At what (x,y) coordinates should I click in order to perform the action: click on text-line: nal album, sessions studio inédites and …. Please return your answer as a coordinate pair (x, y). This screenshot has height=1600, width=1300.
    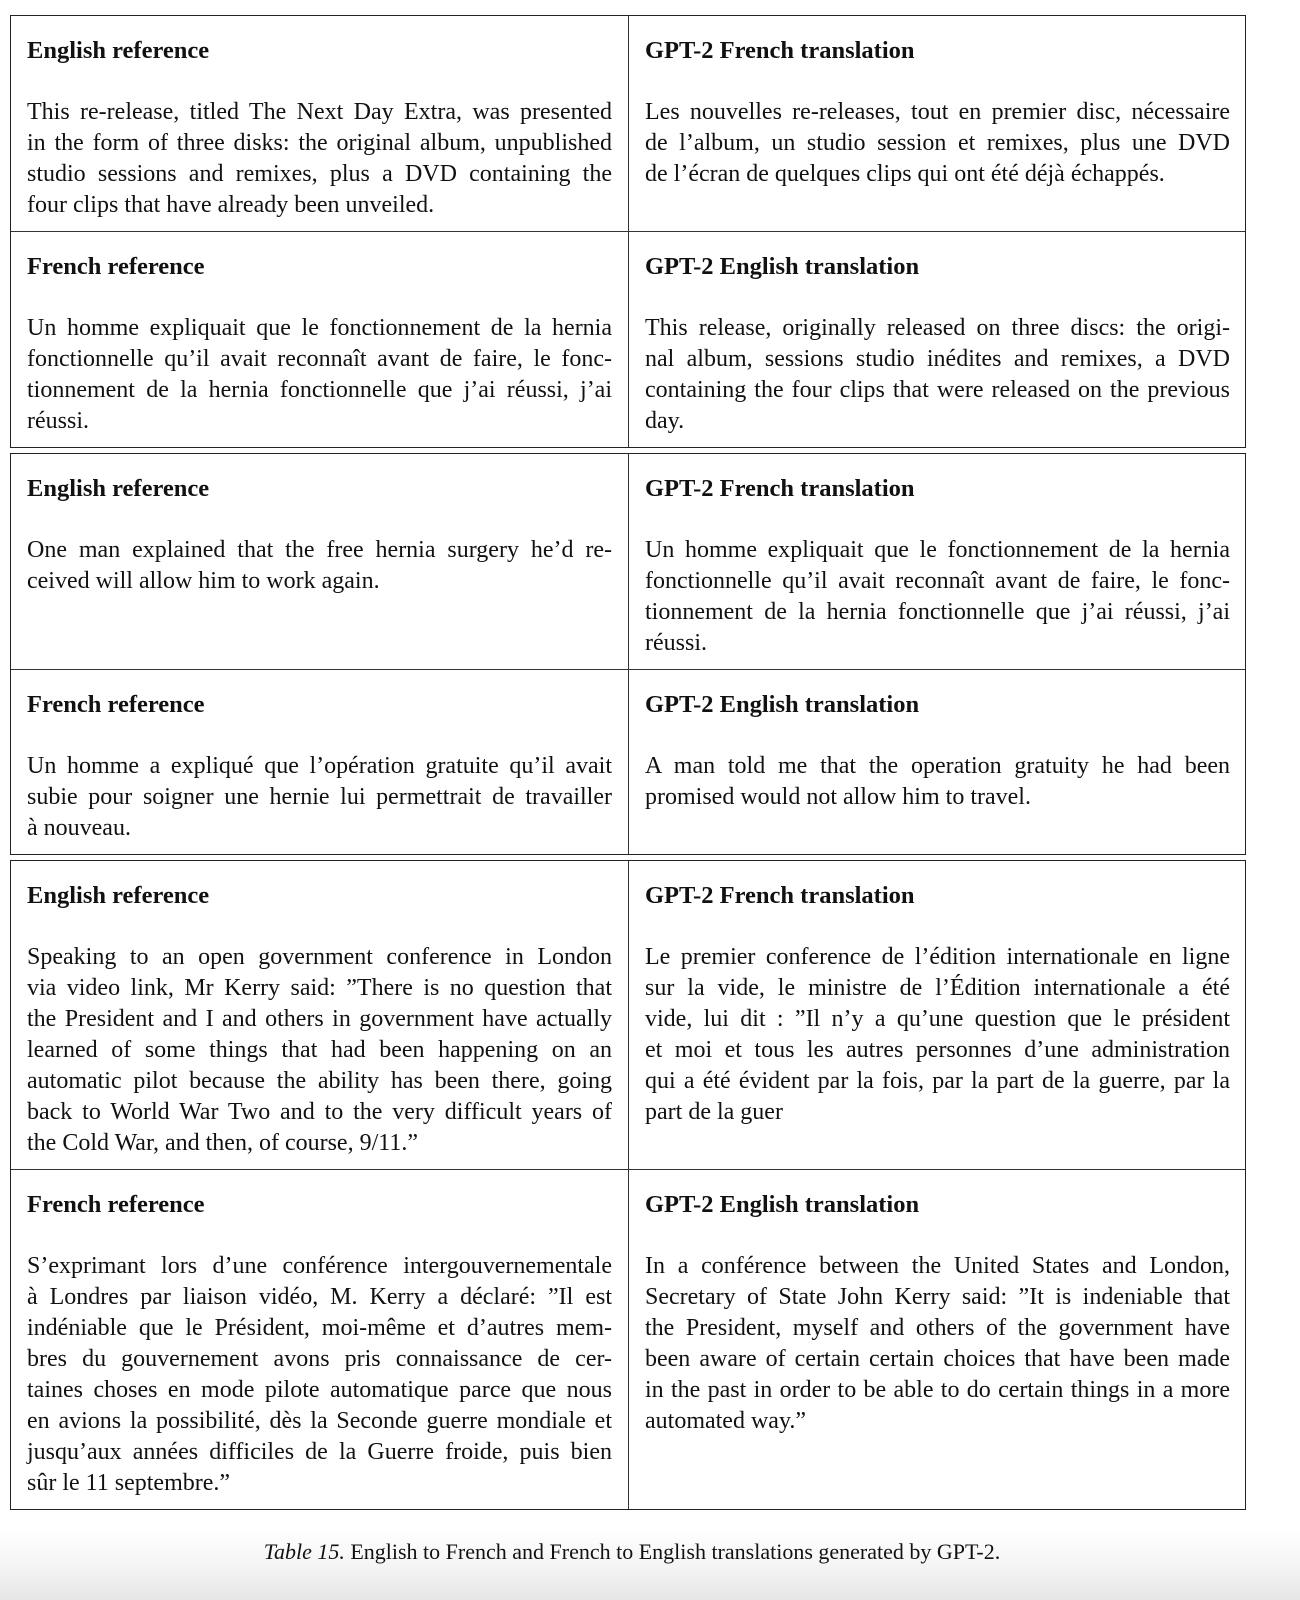
    Looking at the image, I should click on (937, 359).